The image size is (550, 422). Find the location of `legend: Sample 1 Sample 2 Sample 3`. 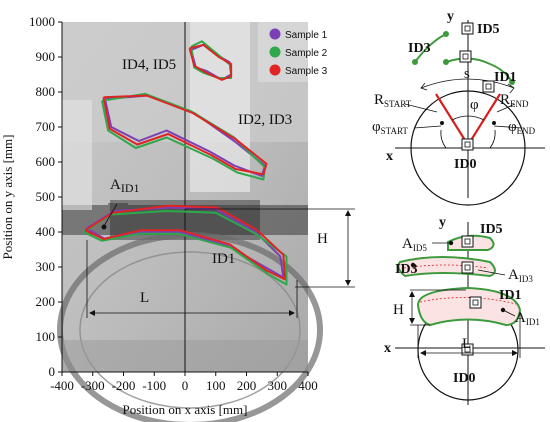

legend: Sample 1 Sample 2 Sample 3 is located at coordinates (293, 52).